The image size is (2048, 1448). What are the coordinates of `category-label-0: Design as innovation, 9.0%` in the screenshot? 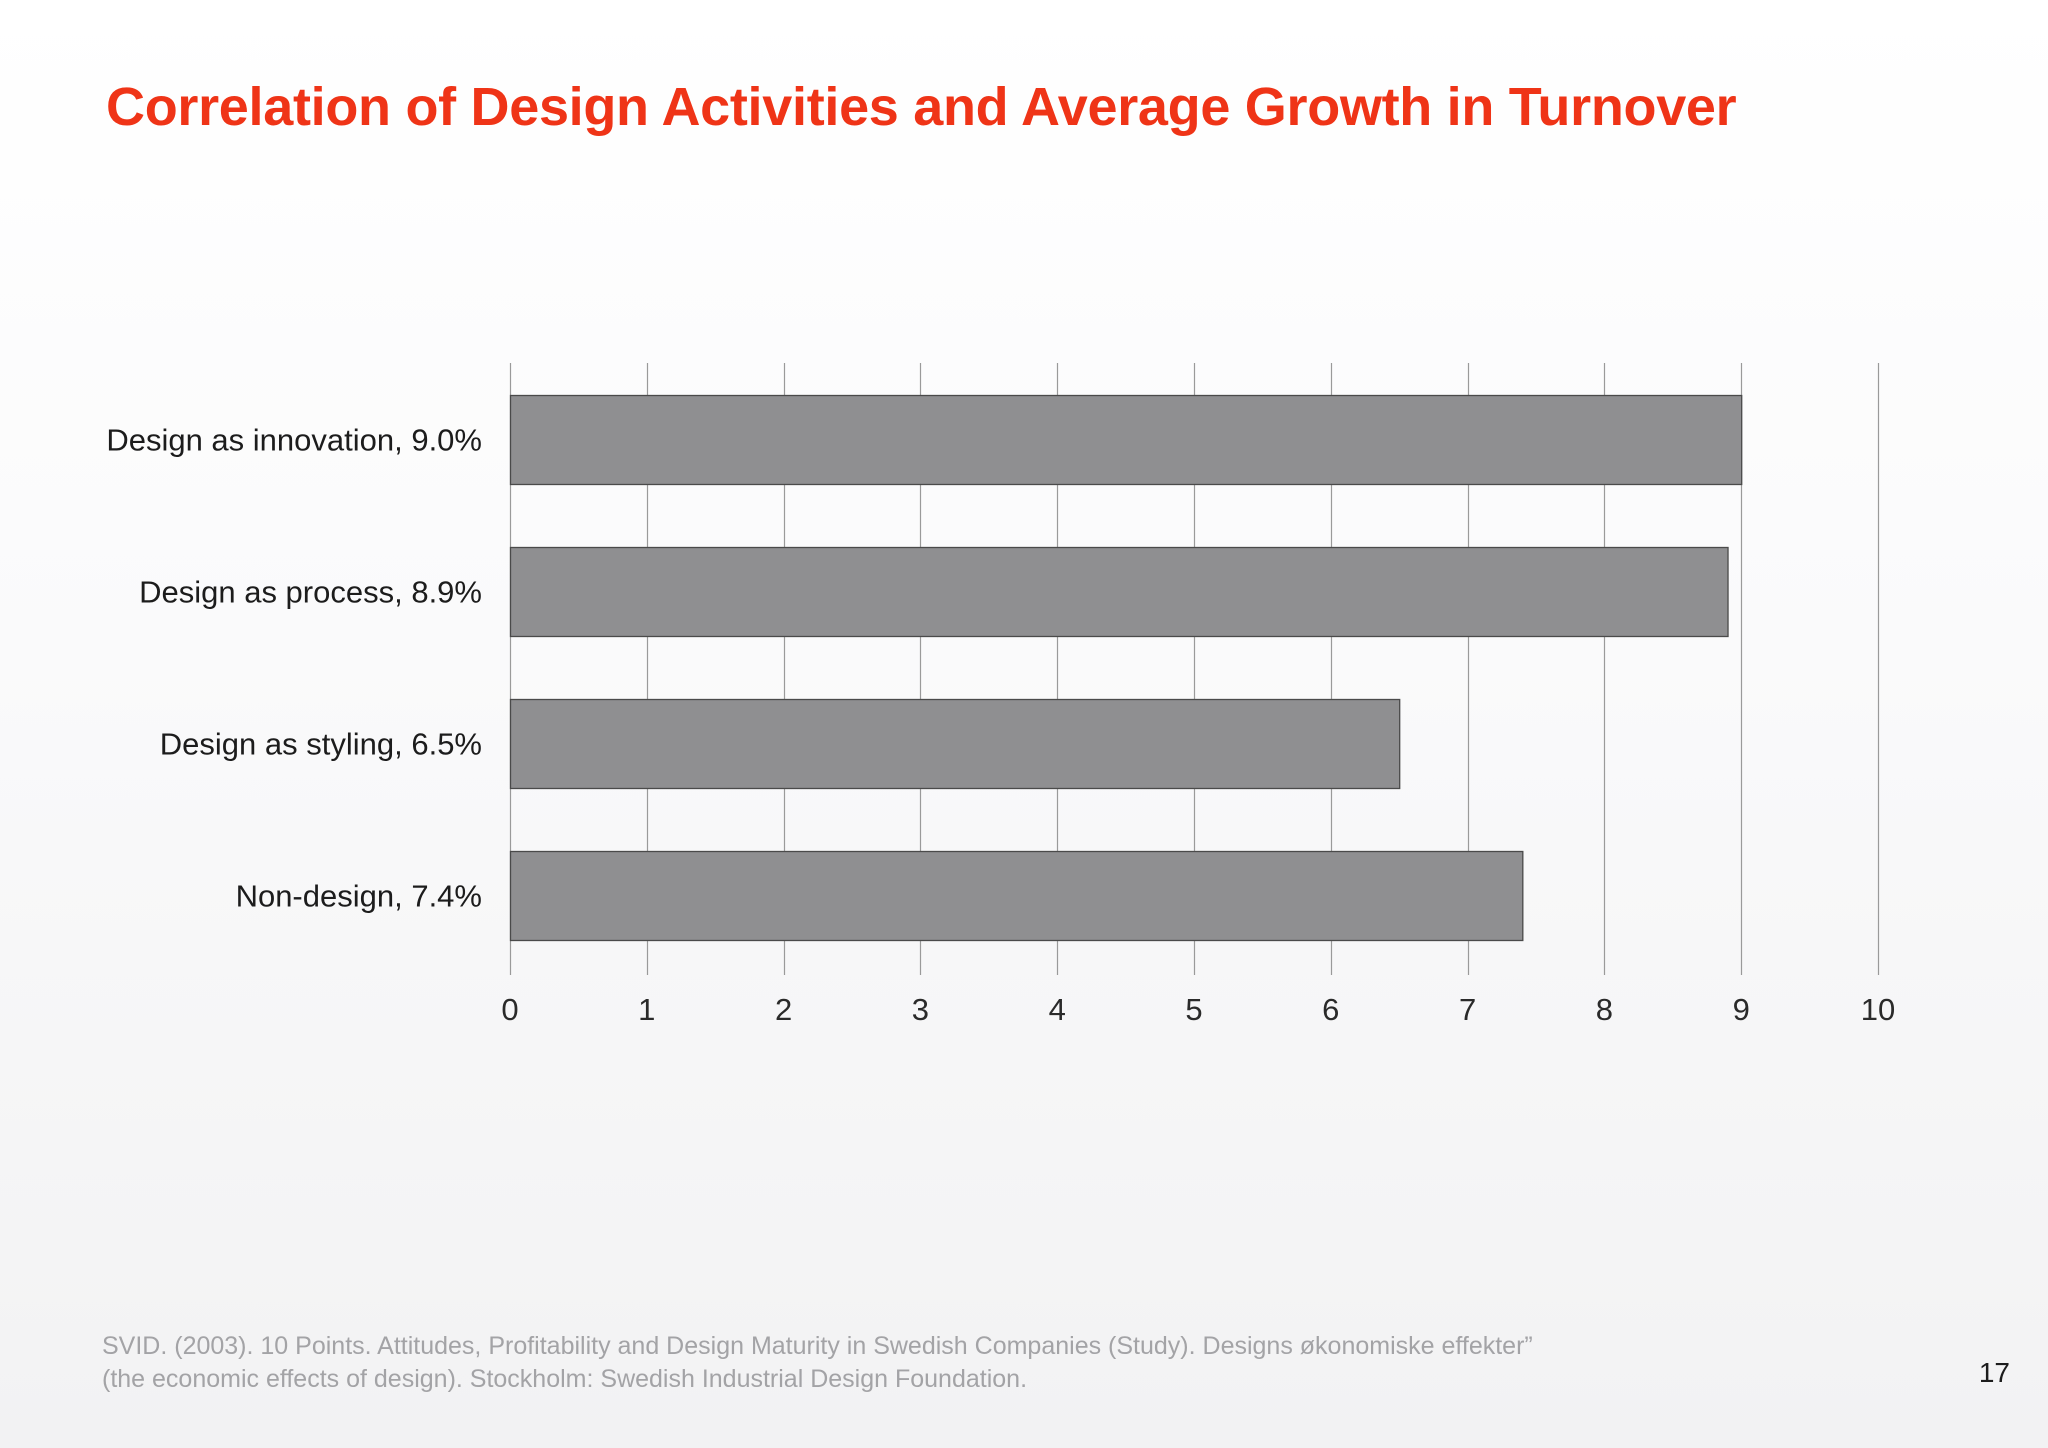 It's located at (294, 440).